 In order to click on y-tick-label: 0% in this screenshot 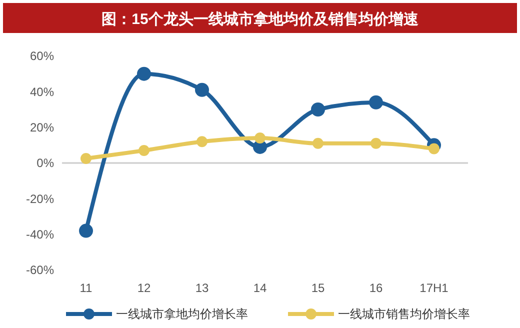, I will do `click(45, 163)`.